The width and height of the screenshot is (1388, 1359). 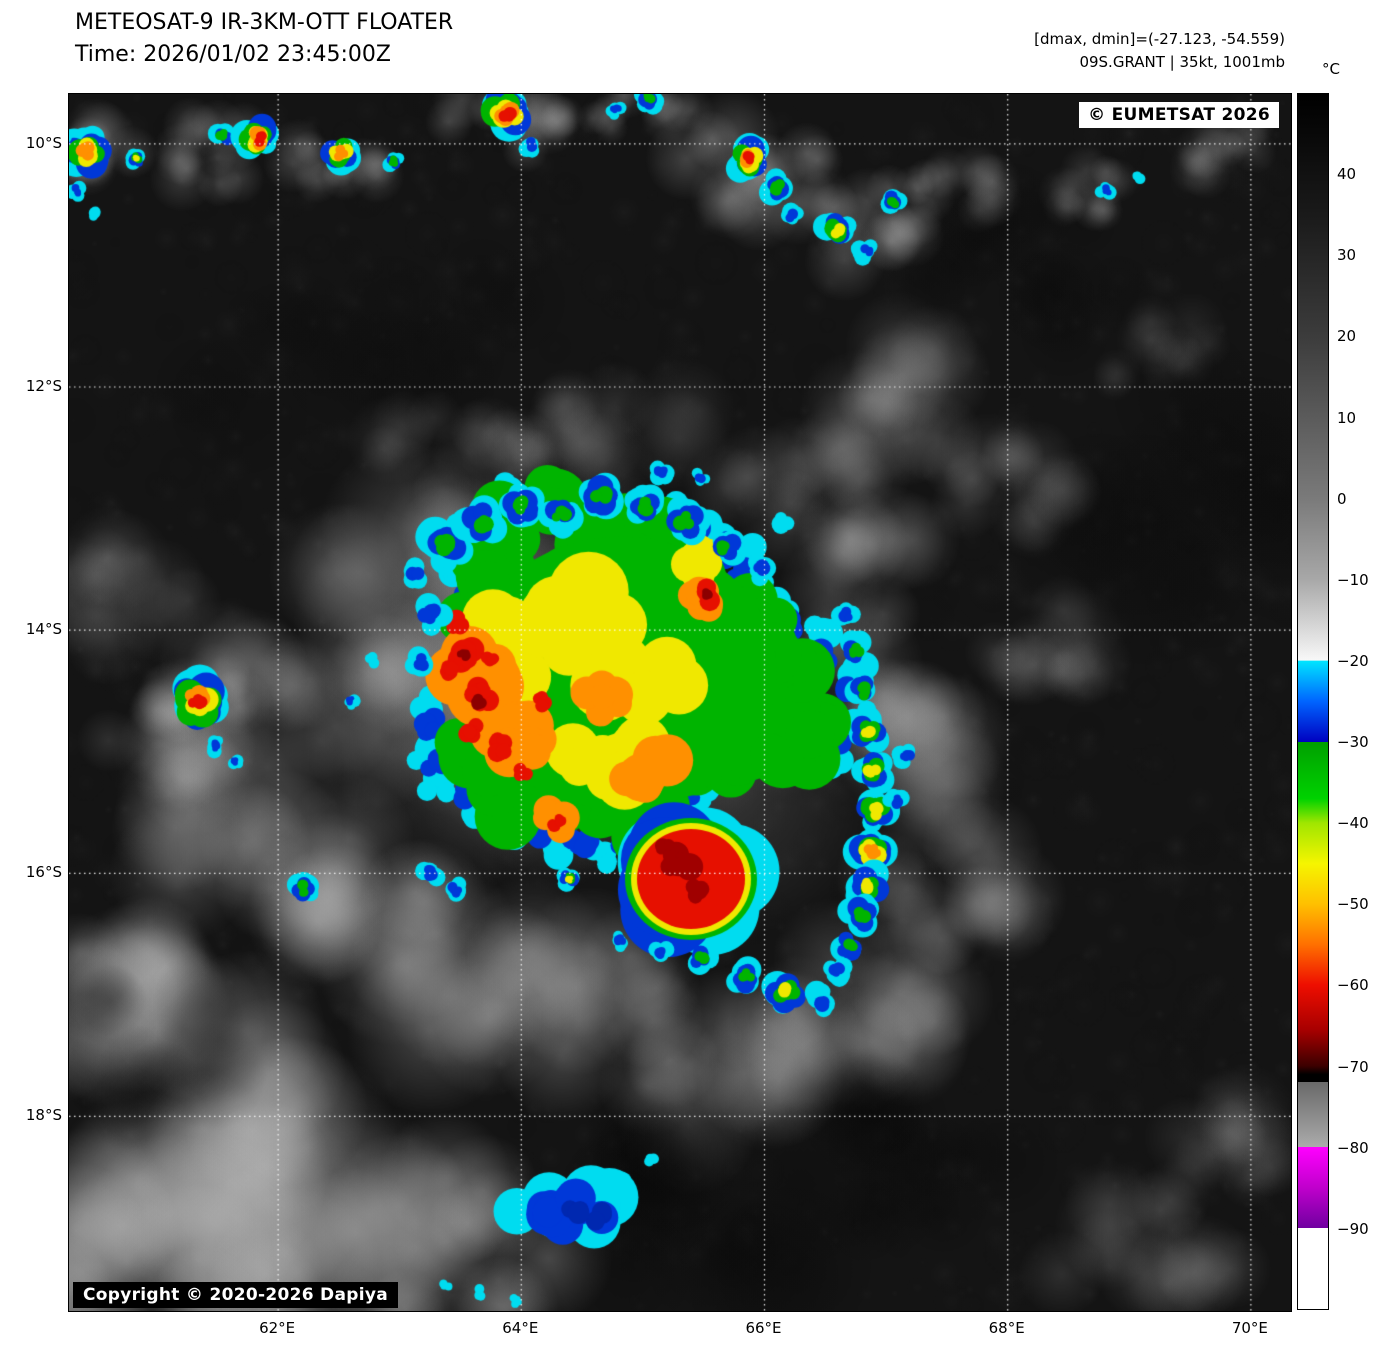 What do you see at coordinates (1347, 417) in the screenshot?
I see `colorbar-tick-label: 10` at bounding box center [1347, 417].